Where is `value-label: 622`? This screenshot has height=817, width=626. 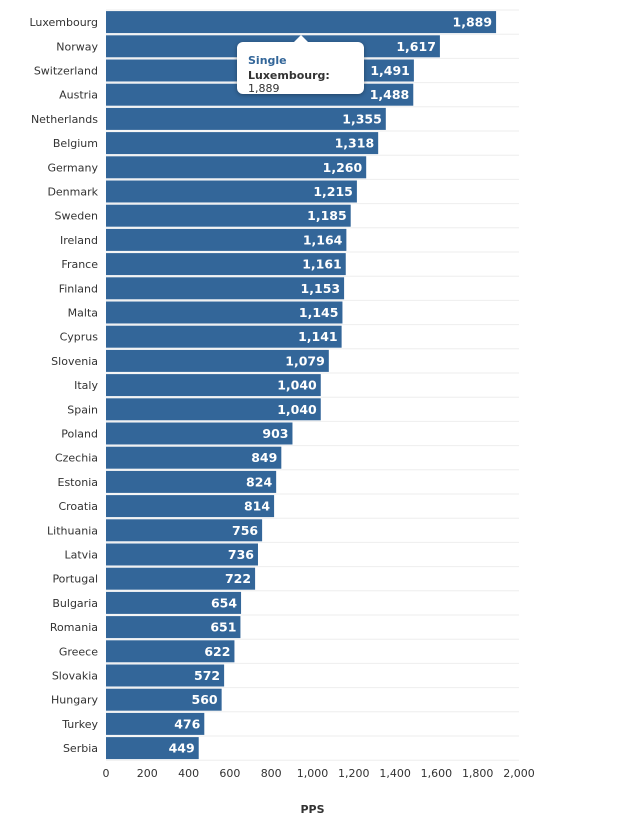 value-label: 622 is located at coordinates (217, 651).